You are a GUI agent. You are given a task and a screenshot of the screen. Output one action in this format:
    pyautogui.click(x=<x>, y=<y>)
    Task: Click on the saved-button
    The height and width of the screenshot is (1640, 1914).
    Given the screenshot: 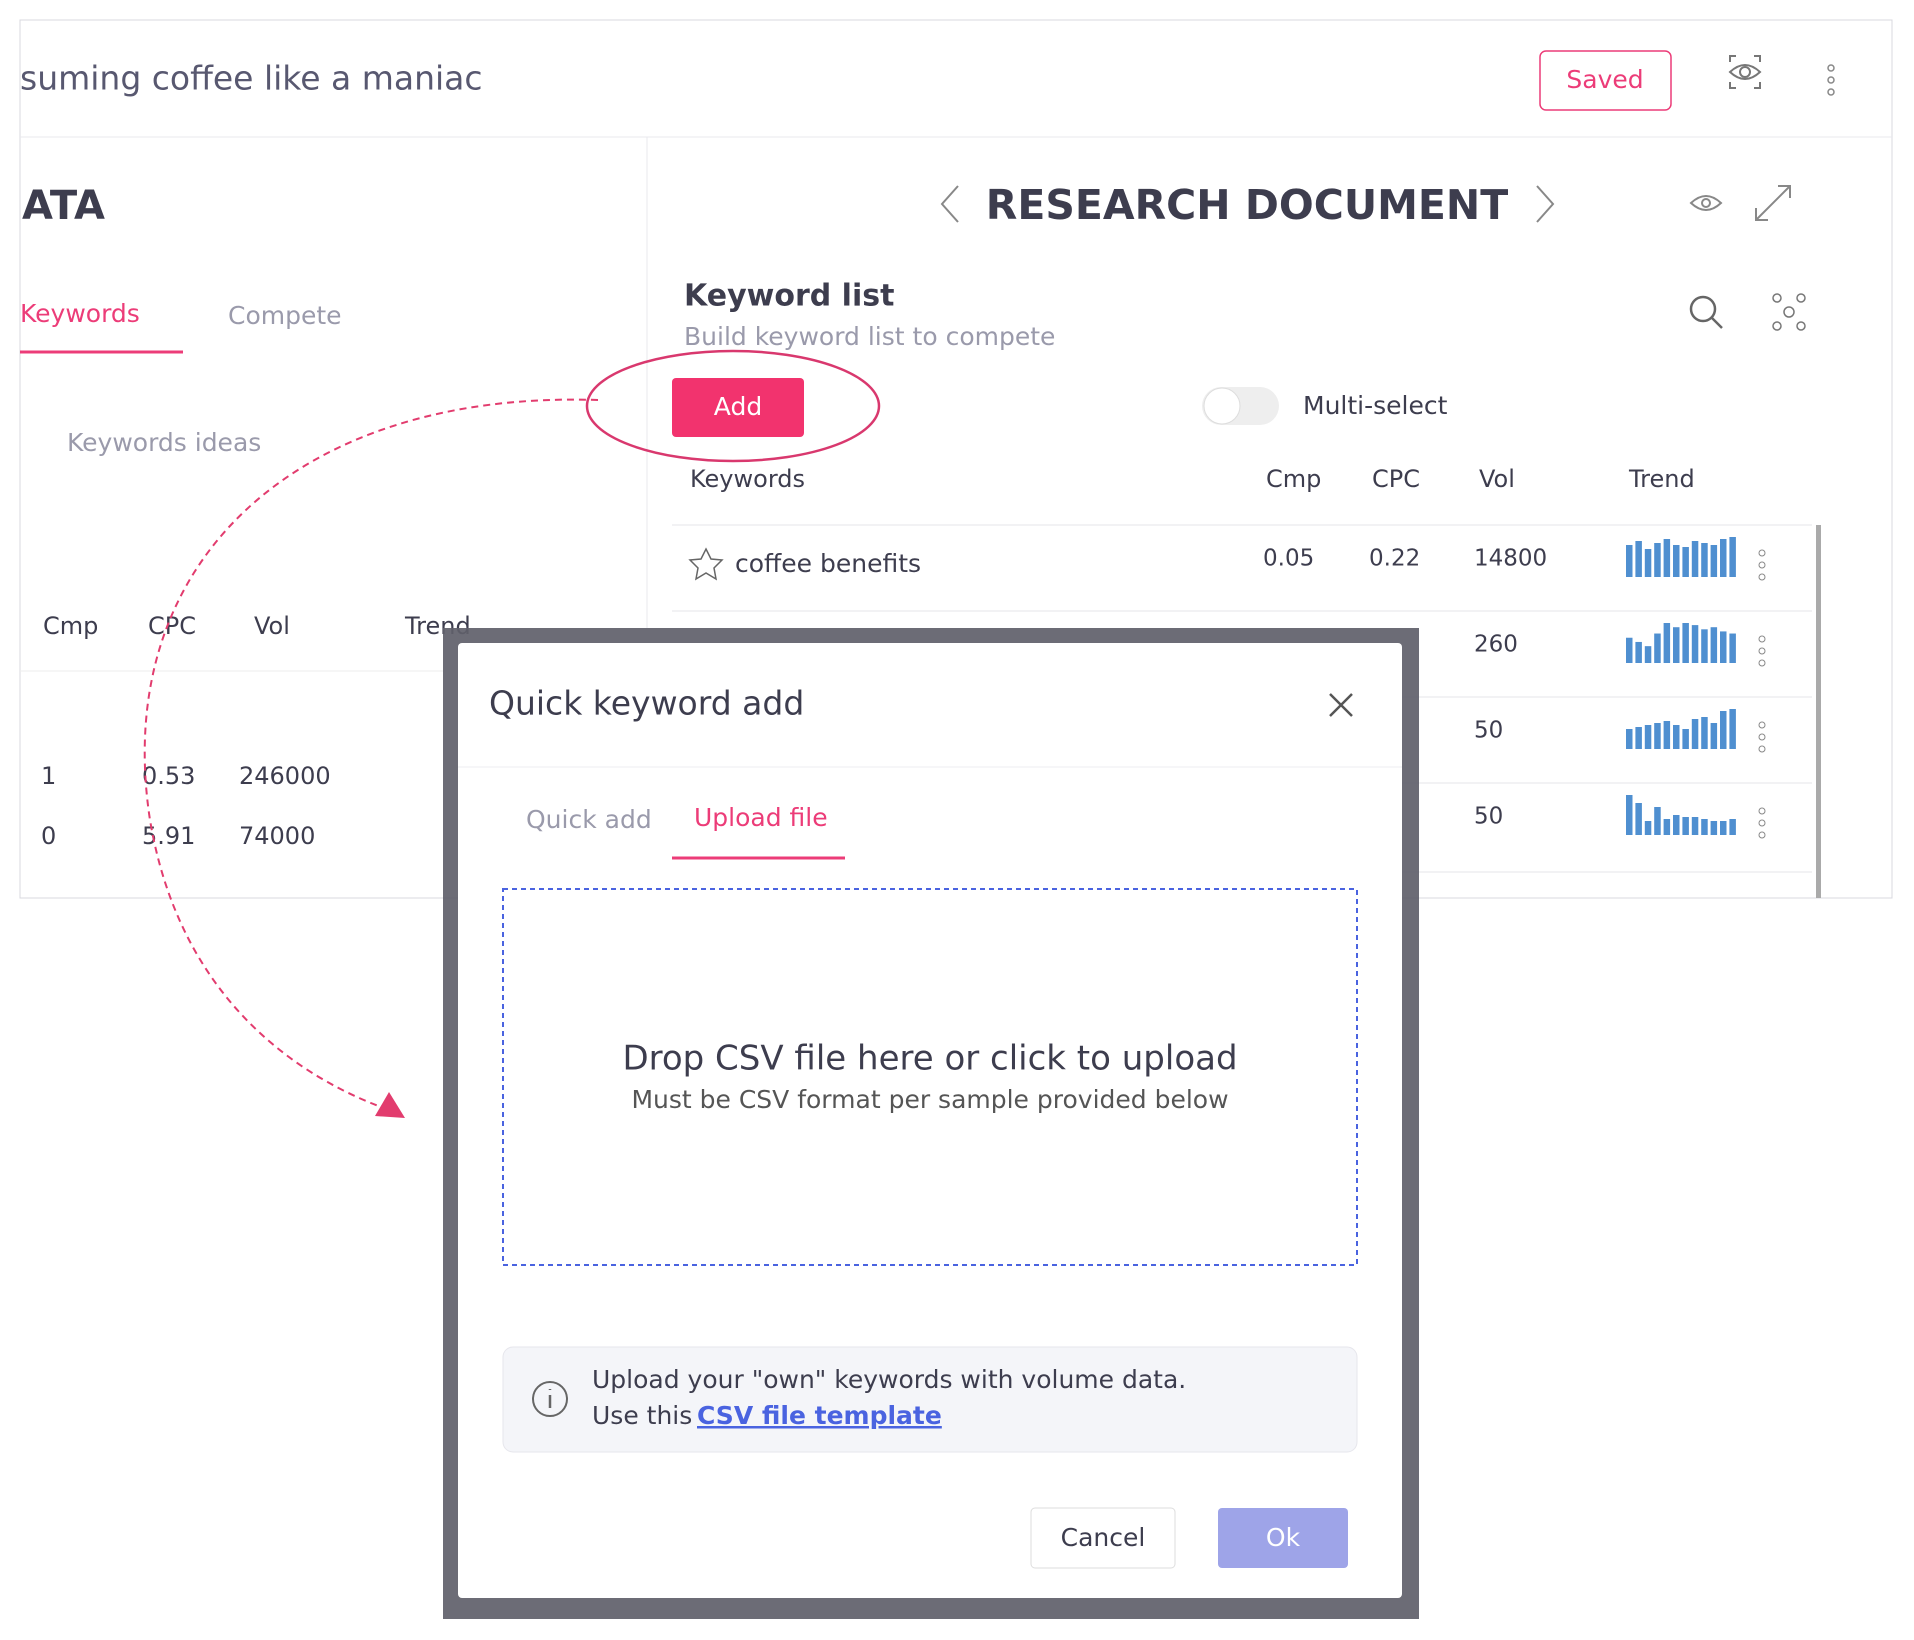 What is the action you would take?
    pyautogui.click(x=1605, y=80)
    